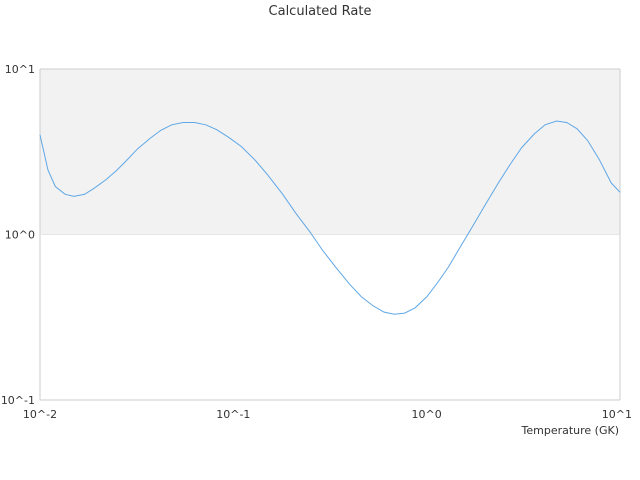  Describe the element at coordinates (40, 414) in the screenshot. I see `x-tick-label: 10^-2` at that location.